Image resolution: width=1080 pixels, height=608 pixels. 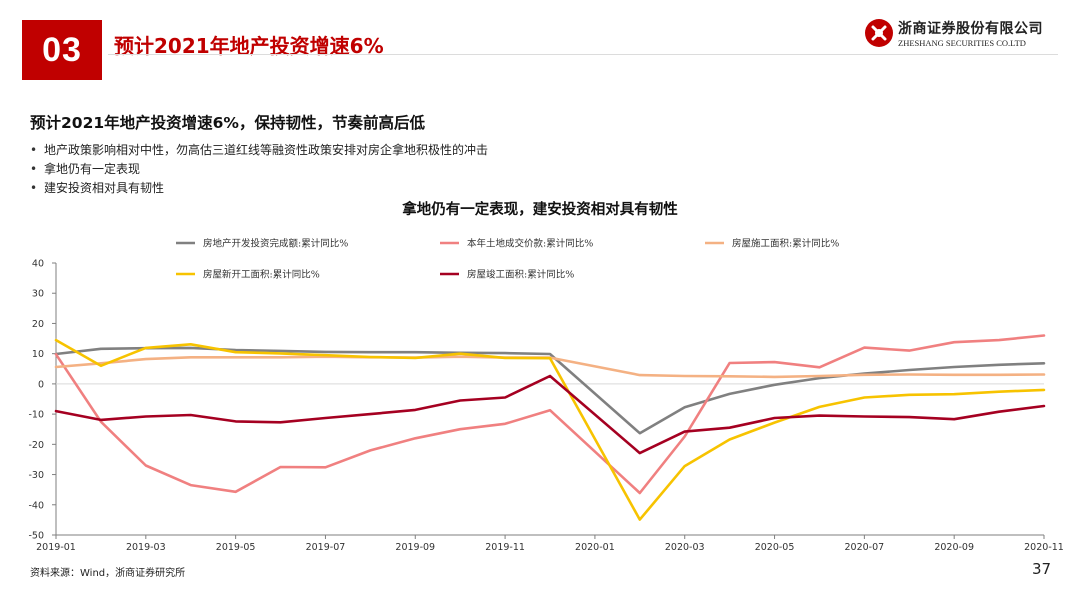 What do you see at coordinates (146, 547) in the screenshot?
I see `x-tick-label: 2019-03` at bounding box center [146, 547].